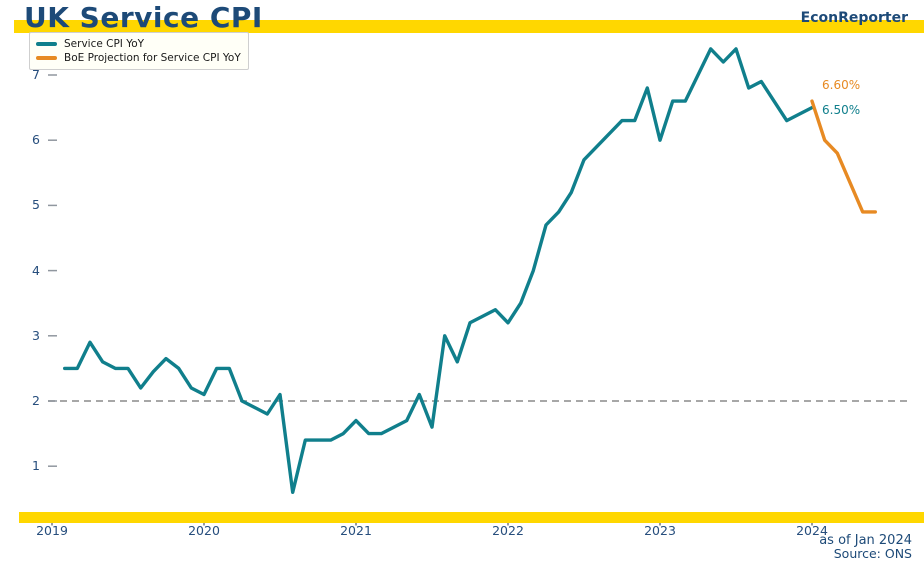 This screenshot has width=924, height=567. Describe the element at coordinates (36, 74) in the screenshot. I see `y-axis-tick-label: 7` at that location.